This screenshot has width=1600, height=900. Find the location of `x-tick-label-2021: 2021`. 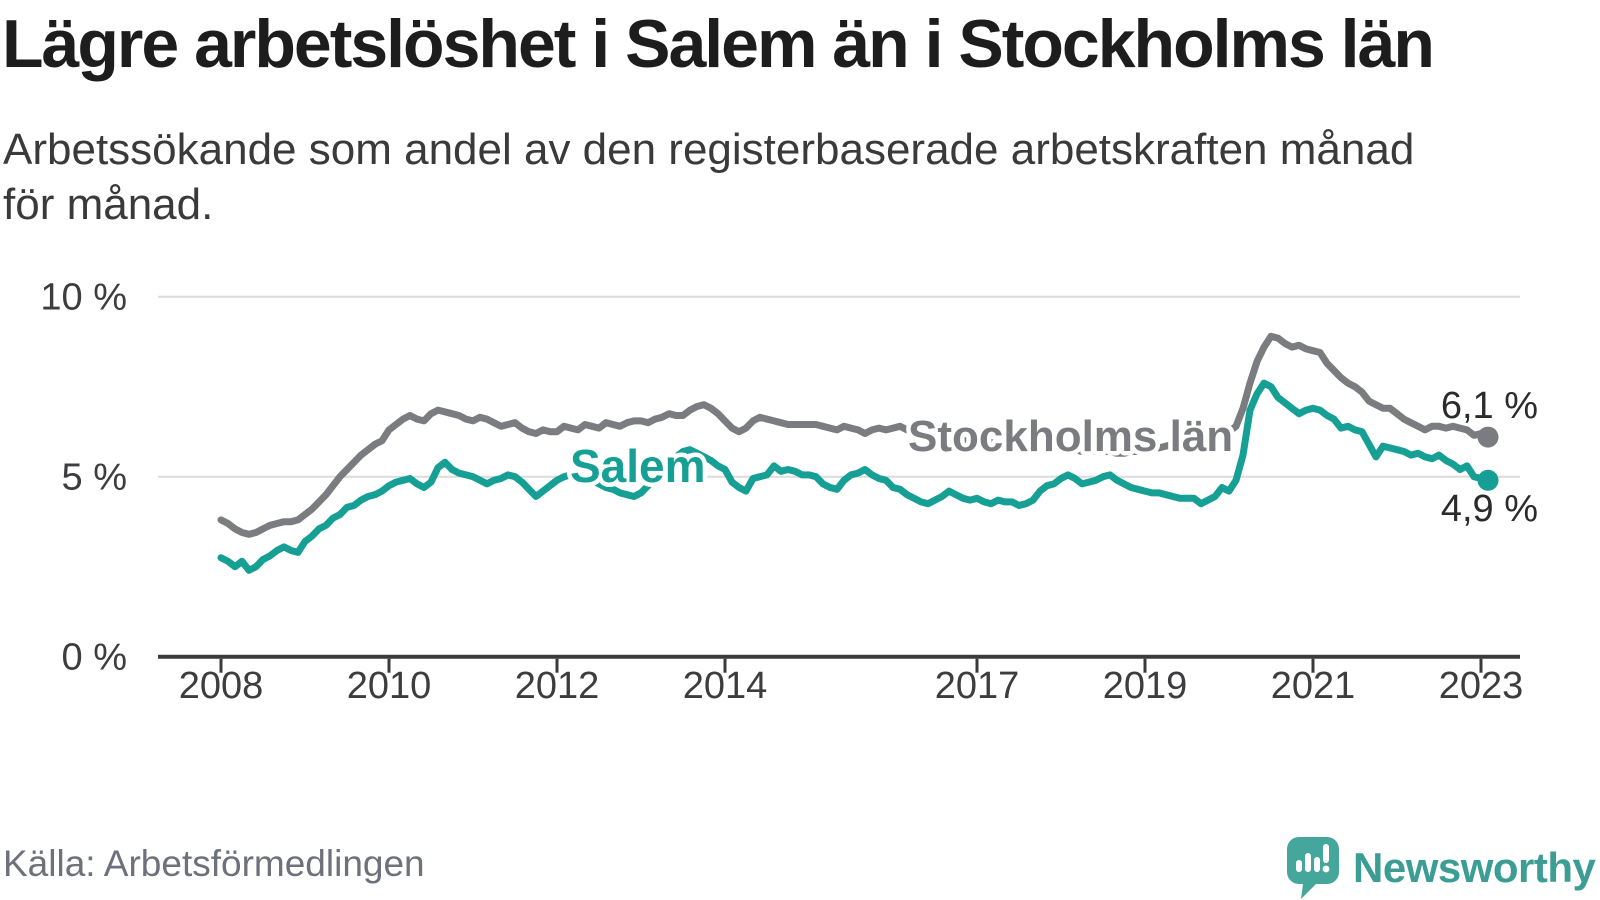

x-tick-label-2021: 2021 is located at coordinates (1313, 686).